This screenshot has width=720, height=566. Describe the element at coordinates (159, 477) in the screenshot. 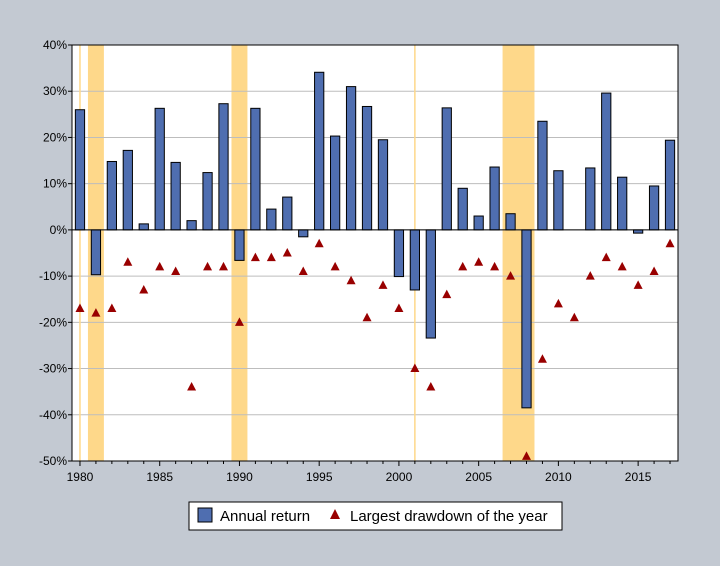

I see `x-tick-label-1: 1985` at that location.